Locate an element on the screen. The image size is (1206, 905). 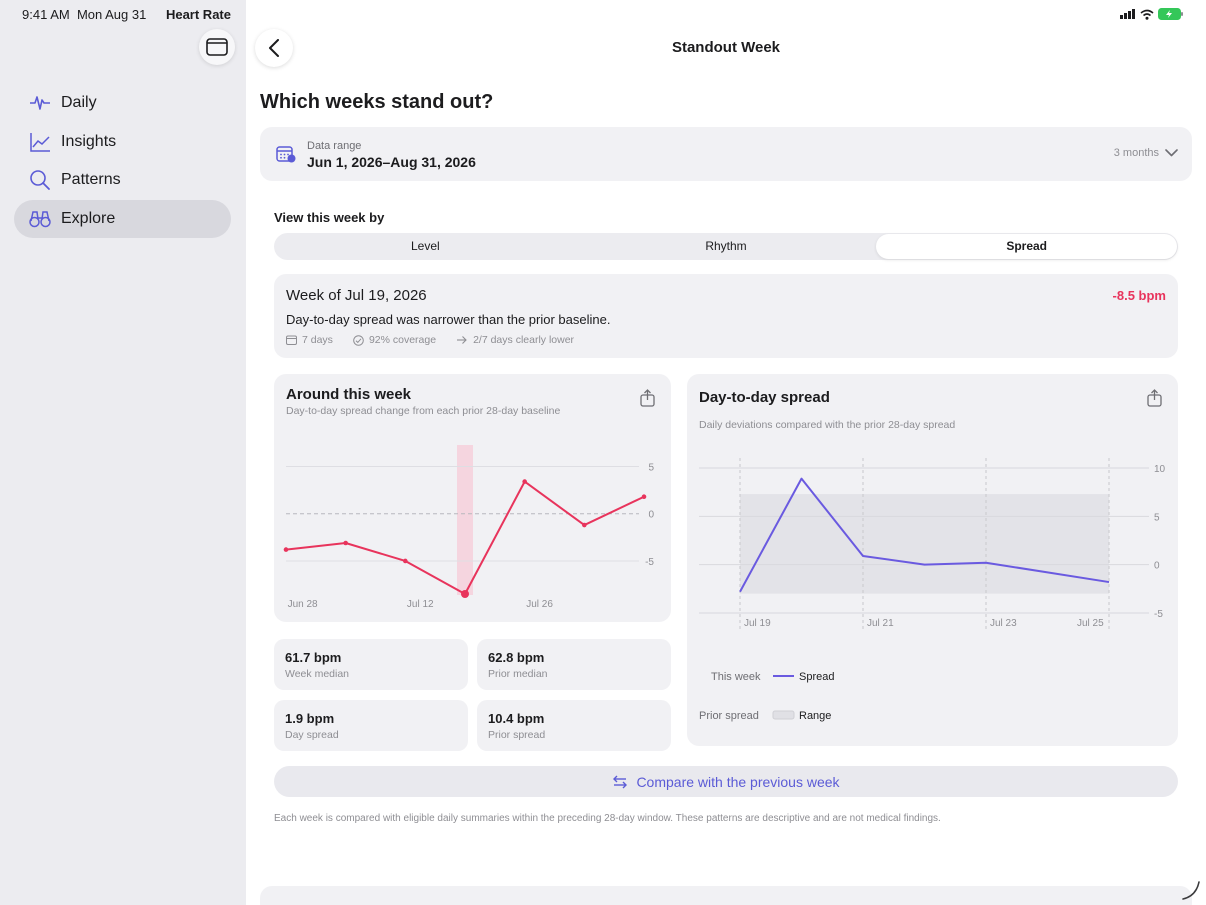
legend-this-week: This week is located at coordinates (736, 677).